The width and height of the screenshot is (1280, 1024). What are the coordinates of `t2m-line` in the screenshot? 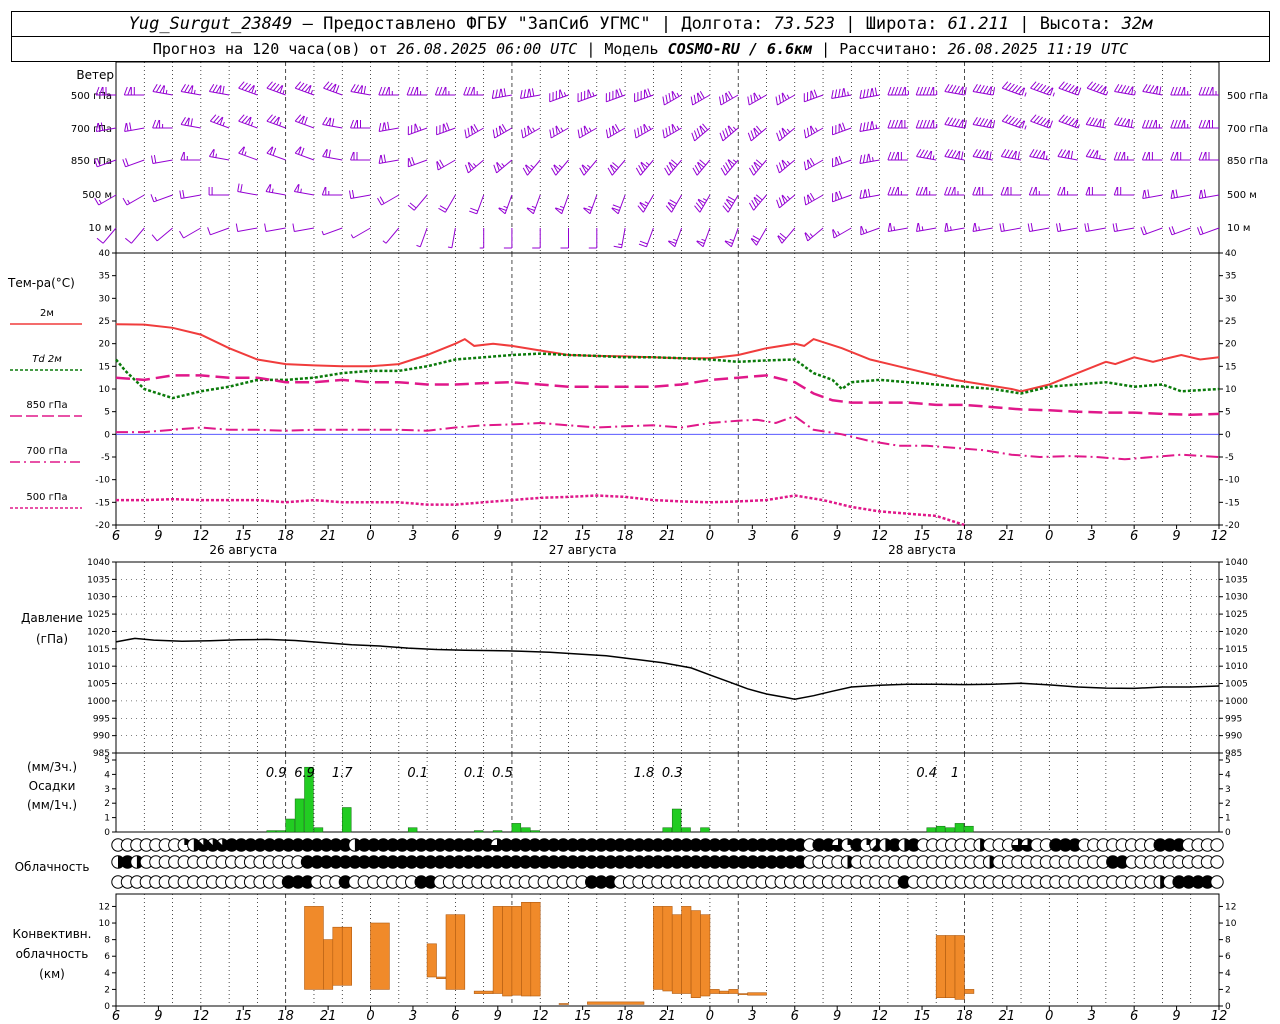 It's located at (667, 358).